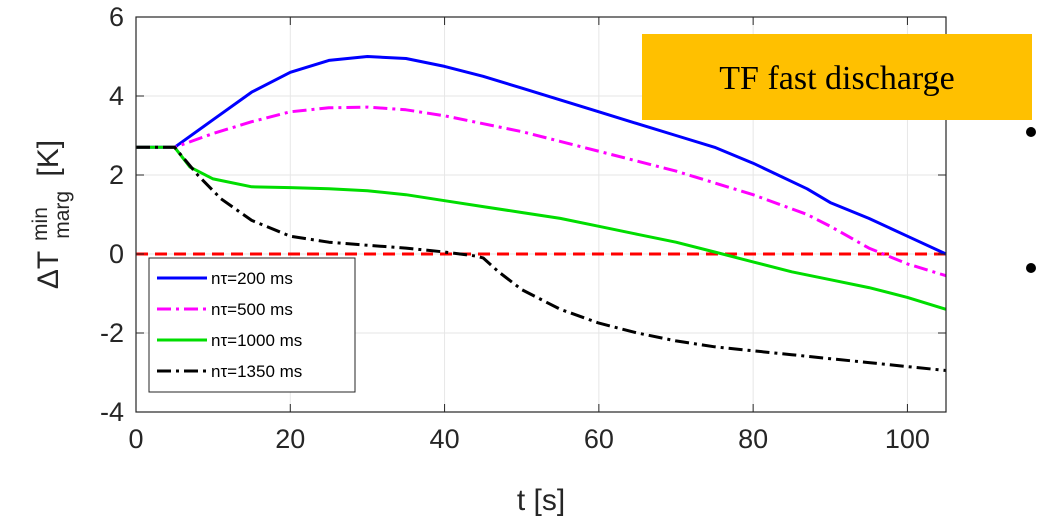 Image resolution: width=1042 pixels, height=525 pixels. Describe the element at coordinates (445, 439) in the screenshot. I see `x-tick-label: 40` at that location.